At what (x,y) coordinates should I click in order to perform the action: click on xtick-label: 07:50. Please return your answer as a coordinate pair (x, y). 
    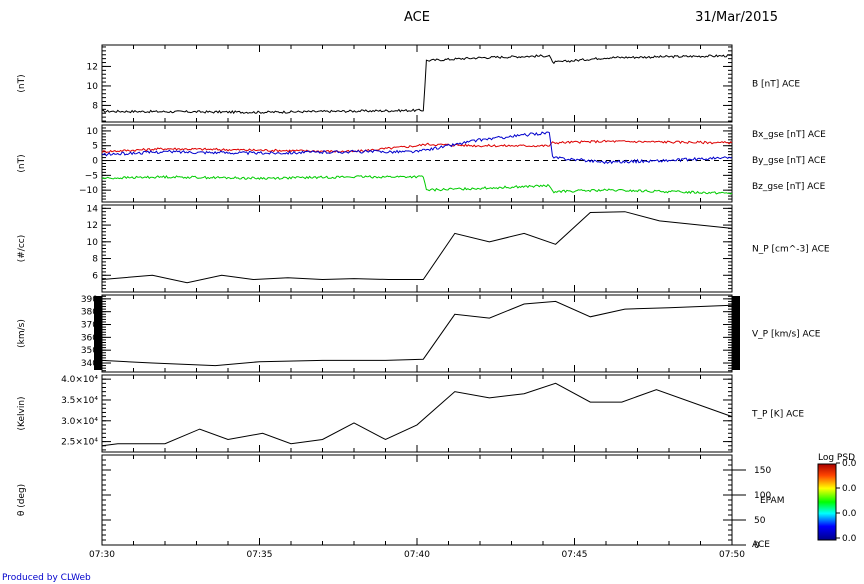
    Looking at the image, I should click on (732, 555).